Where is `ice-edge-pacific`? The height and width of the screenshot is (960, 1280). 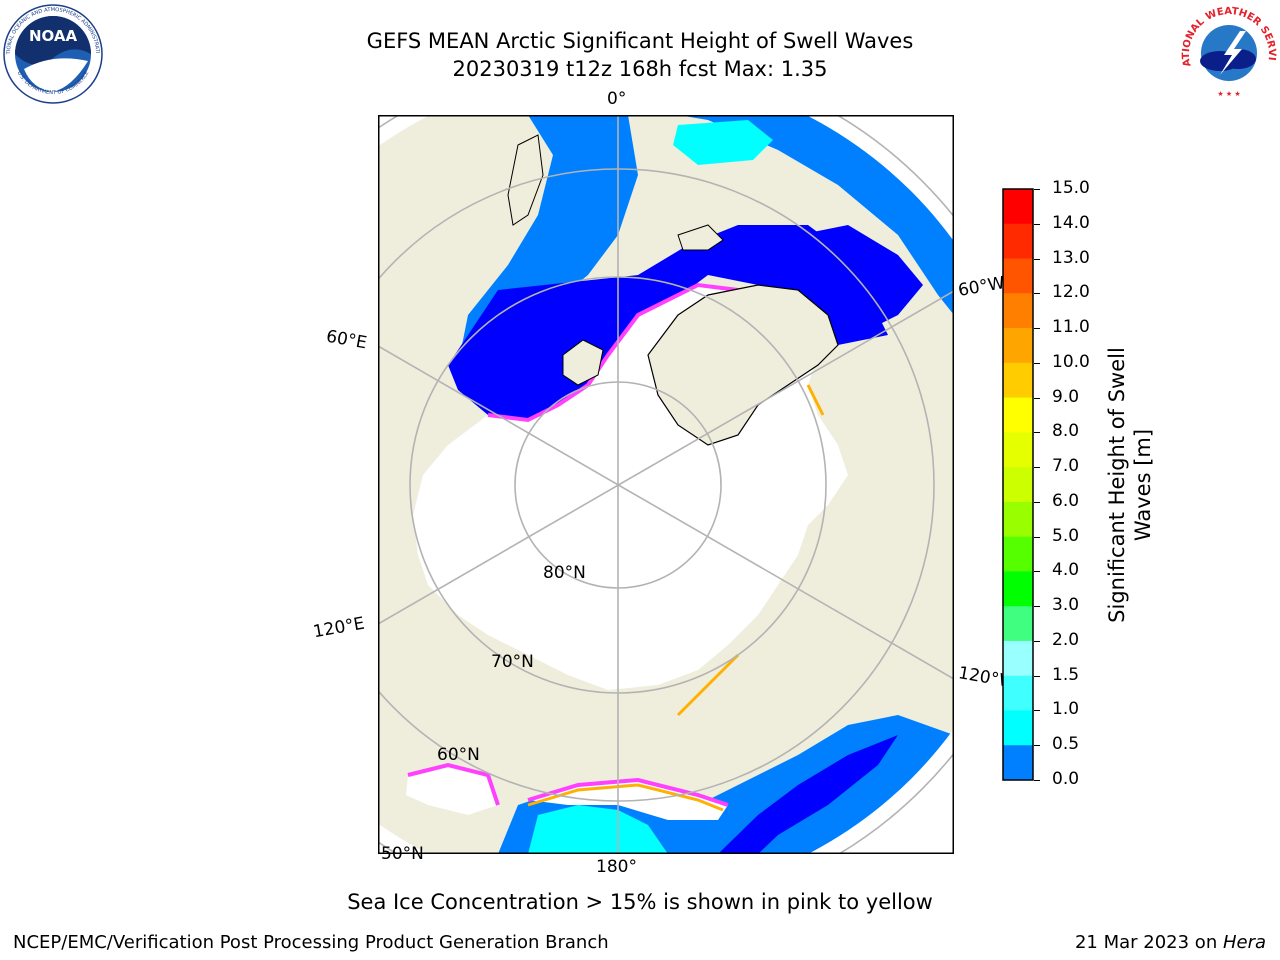 ice-edge-pacific is located at coordinates (568, 784).